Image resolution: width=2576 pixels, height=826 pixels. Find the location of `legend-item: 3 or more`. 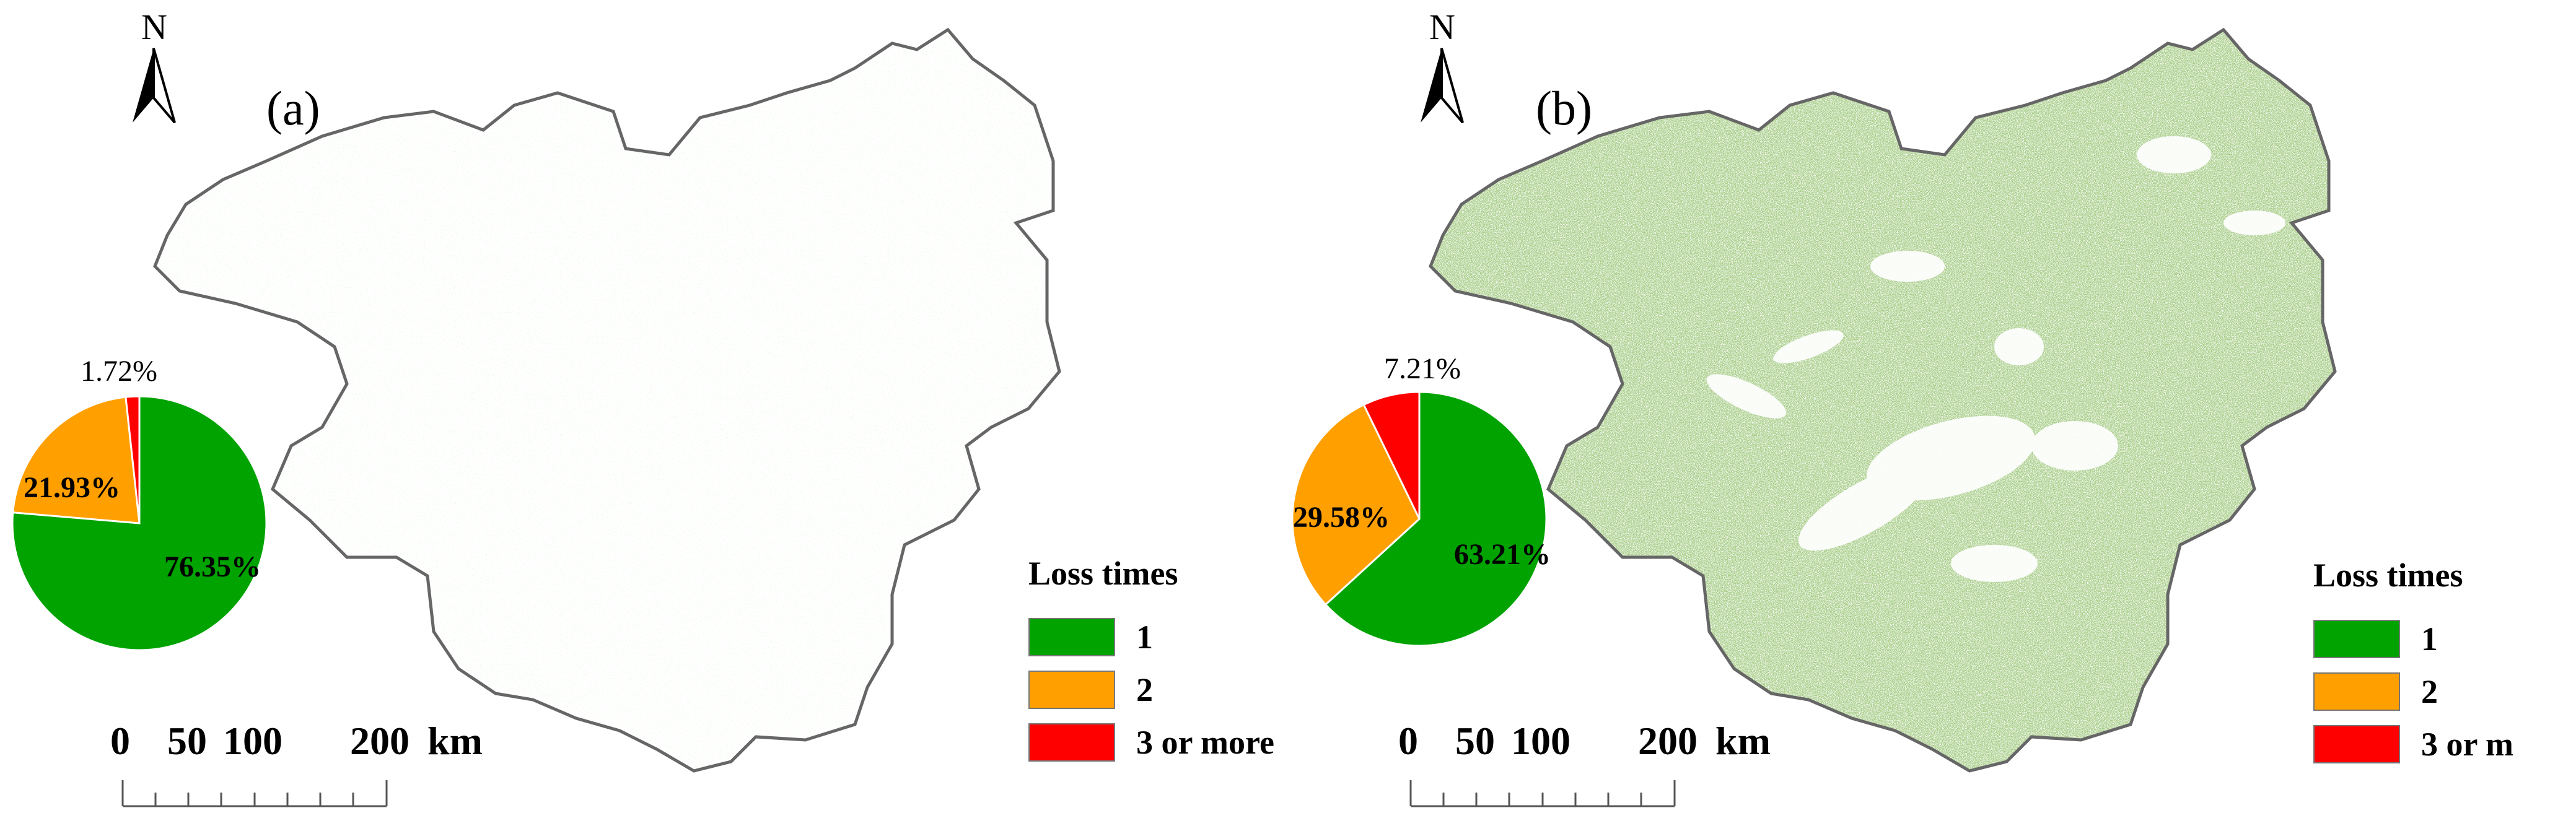

legend-item: 3 or more is located at coordinates (1151, 742).